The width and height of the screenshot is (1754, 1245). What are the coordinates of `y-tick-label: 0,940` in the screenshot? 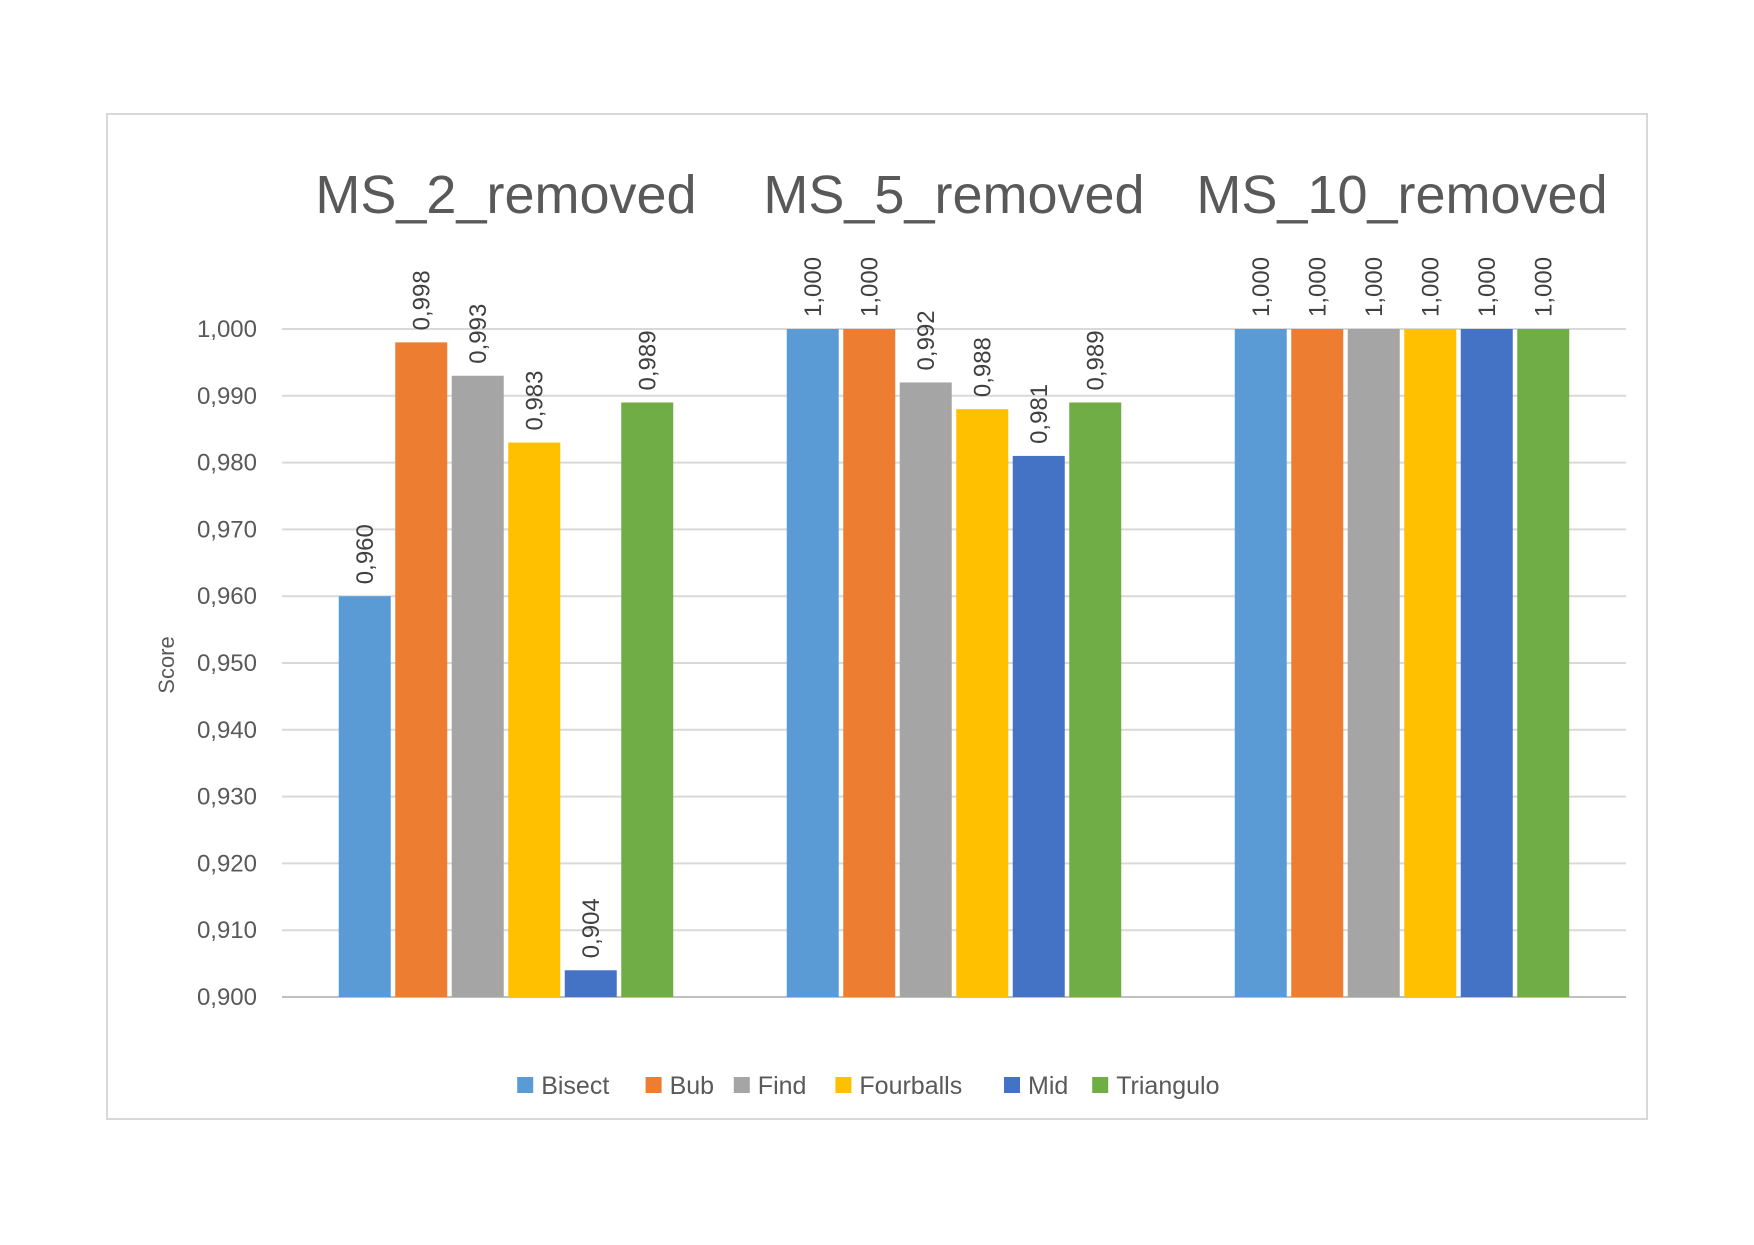 It's located at (227, 730).